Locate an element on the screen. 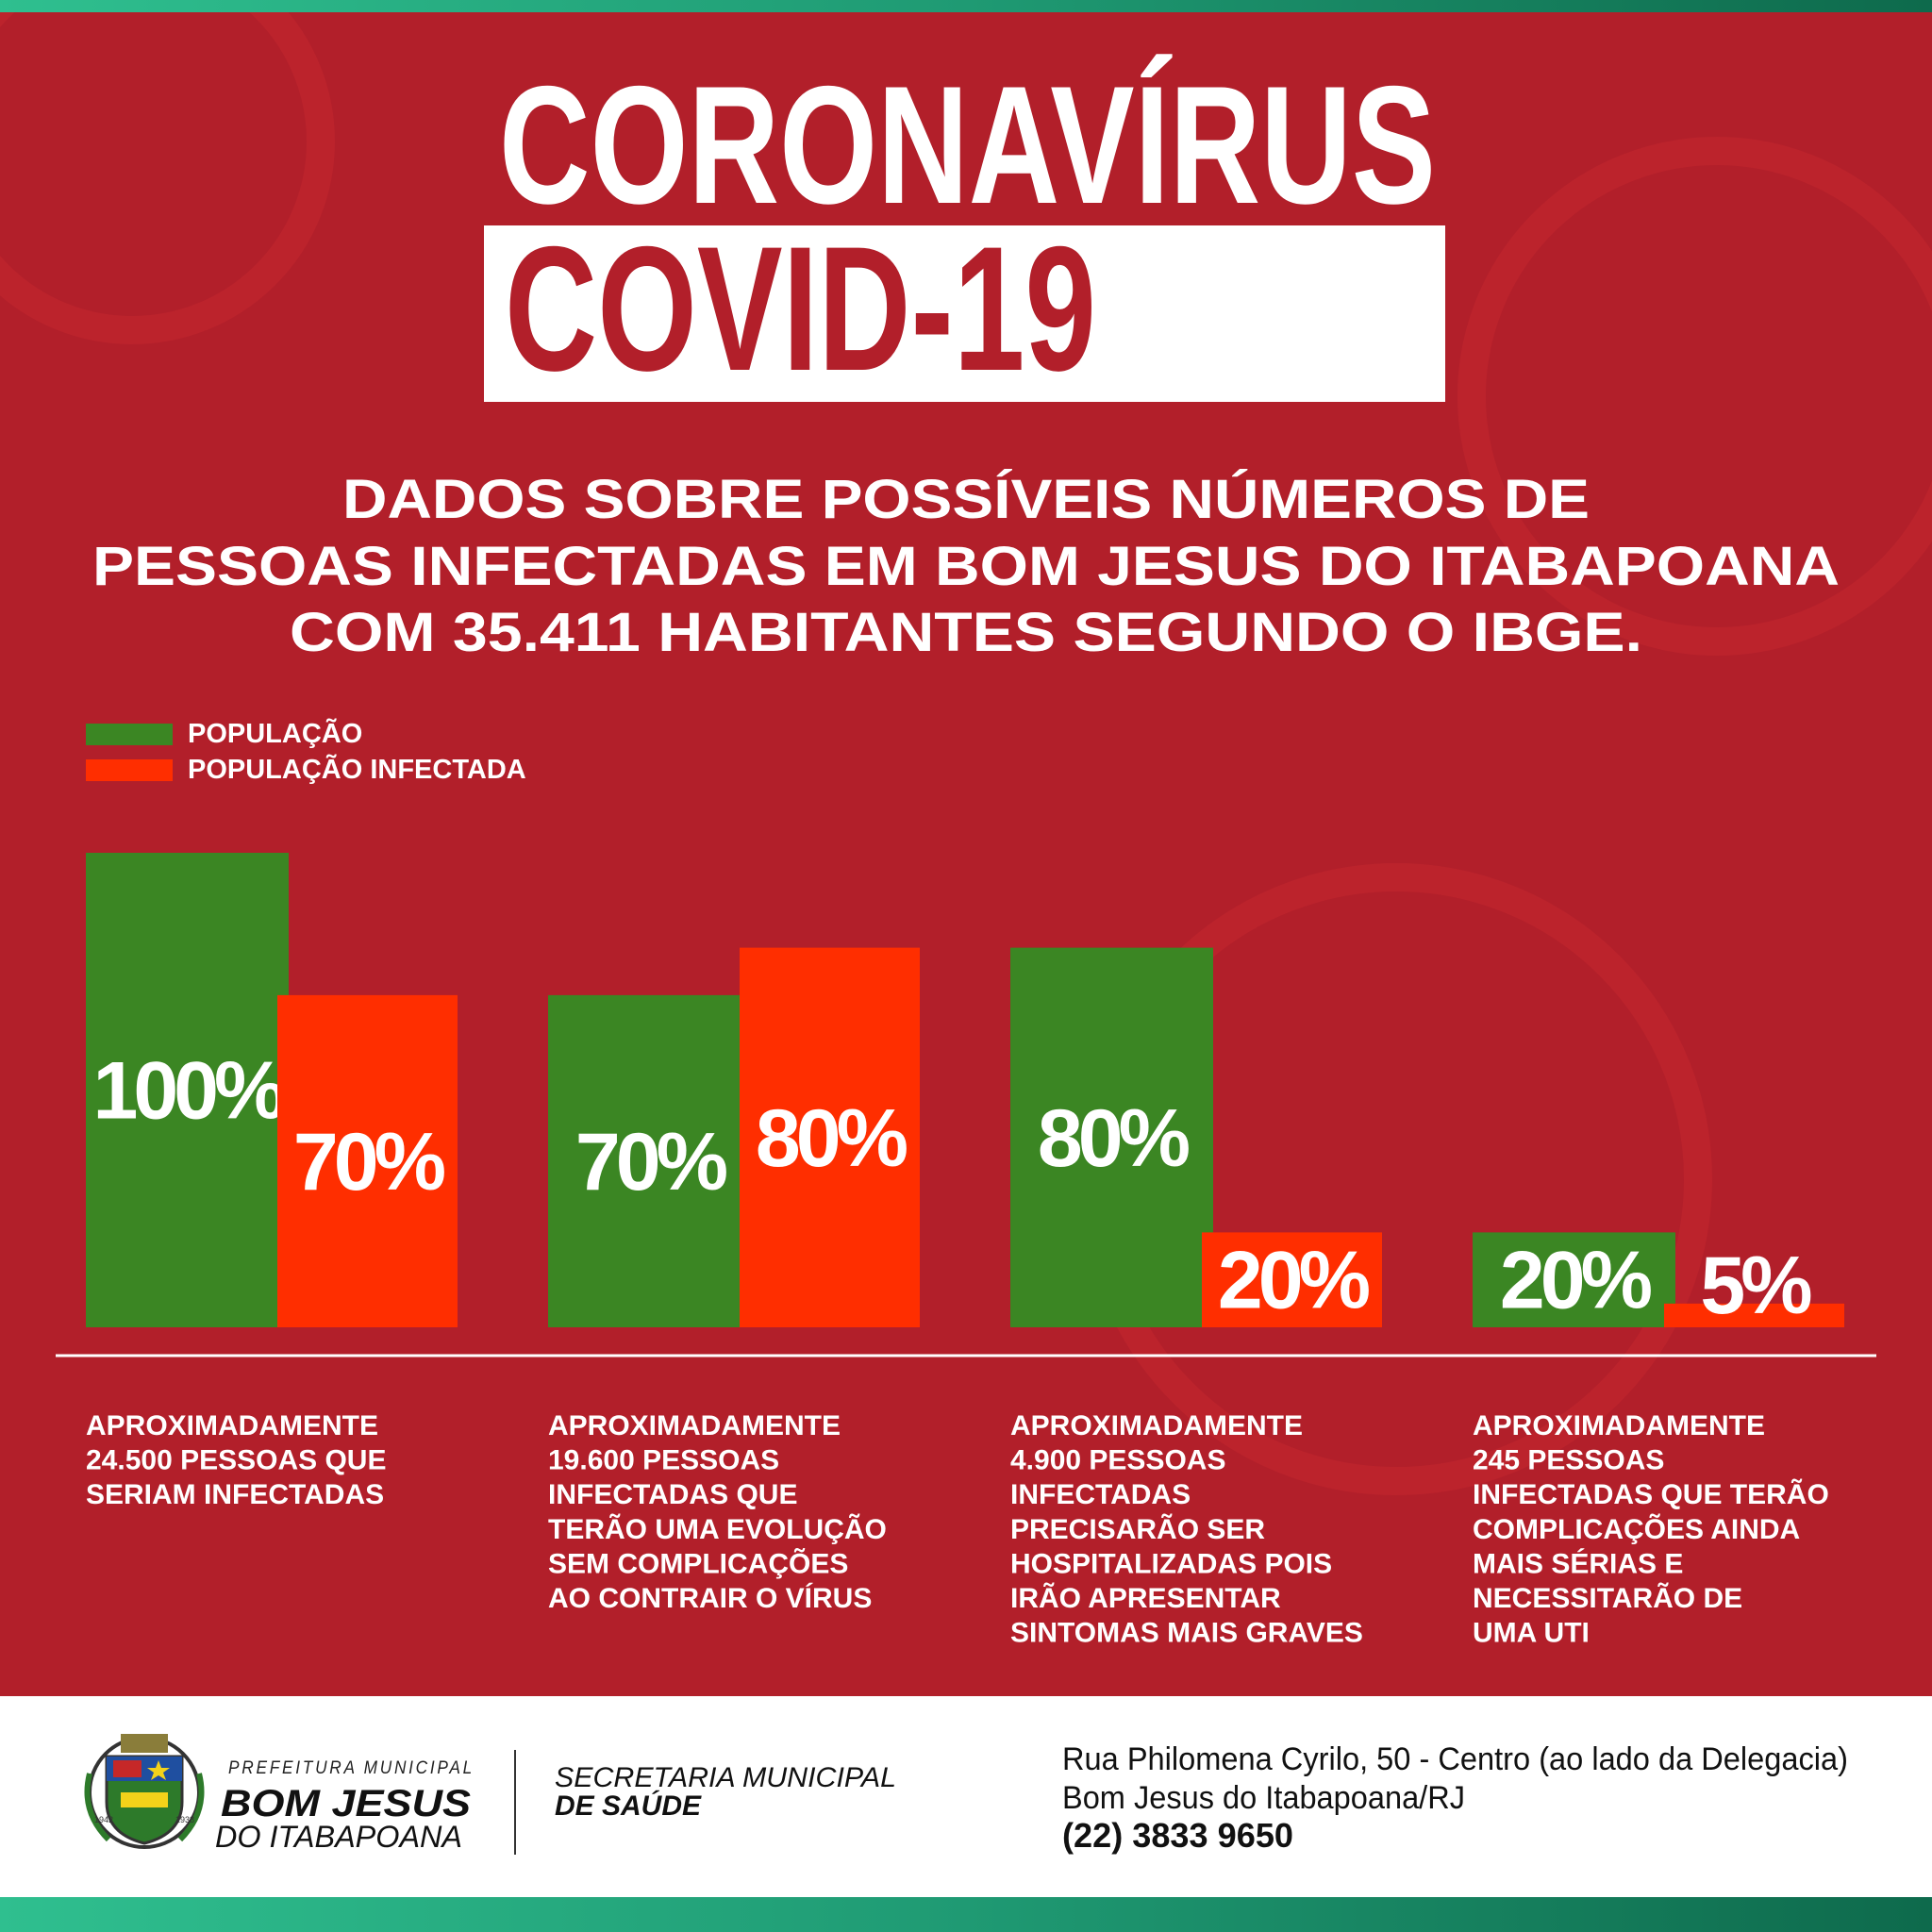 This screenshot has height=1932, width=1932. category-label: IRÃO APRESENTAR is located at coordinates (1145, 1598).